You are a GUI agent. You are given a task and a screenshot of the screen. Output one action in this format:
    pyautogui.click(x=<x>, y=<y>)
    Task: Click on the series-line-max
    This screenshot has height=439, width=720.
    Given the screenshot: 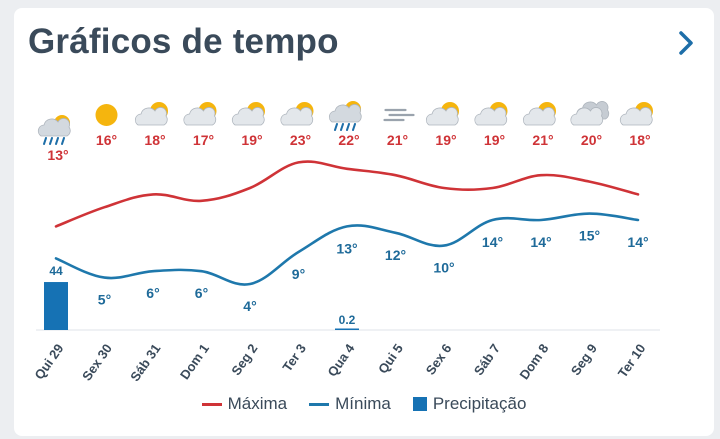 What is the action you would take?
    pyautogui.click(x=347, y=194)
    